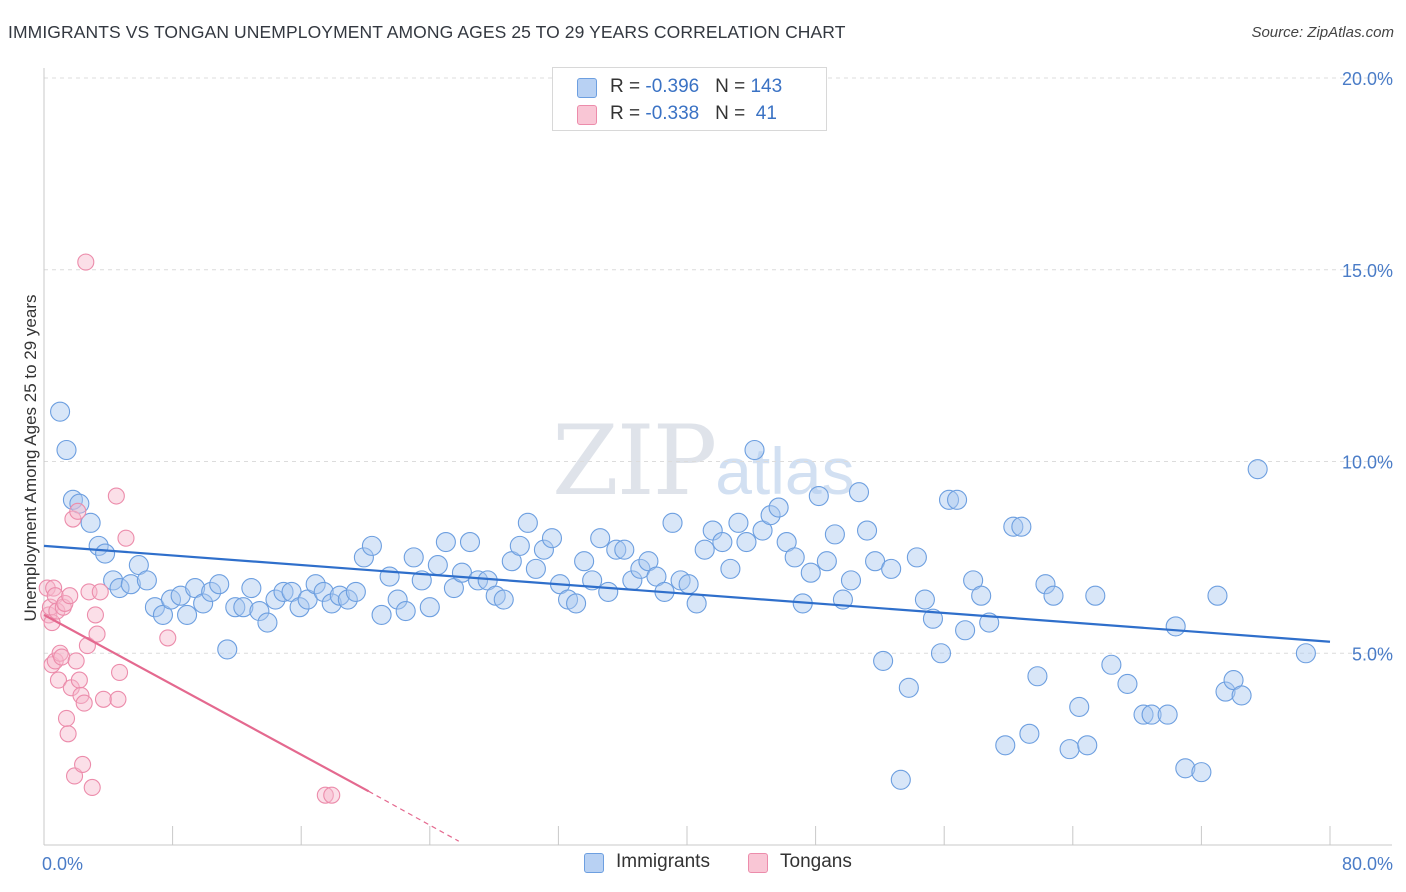 The height and width of the screenshot is (892, 1406). Describe the element at coordinates (1367, 79) in the screenshot. I see `y-tick-label: 20.0%` at that location.